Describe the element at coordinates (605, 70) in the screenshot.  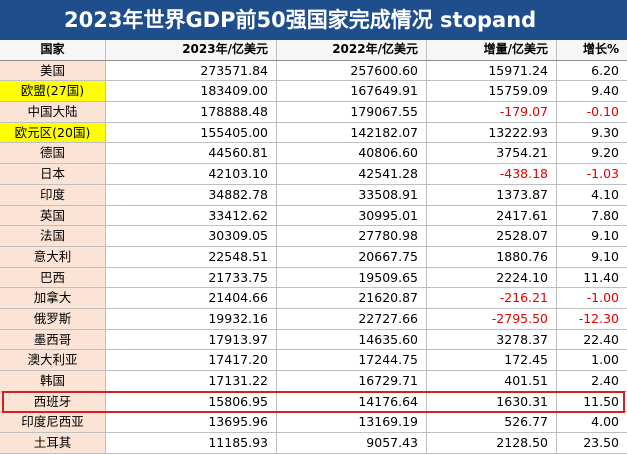
I see `growth-cell: 6.20` at that location.